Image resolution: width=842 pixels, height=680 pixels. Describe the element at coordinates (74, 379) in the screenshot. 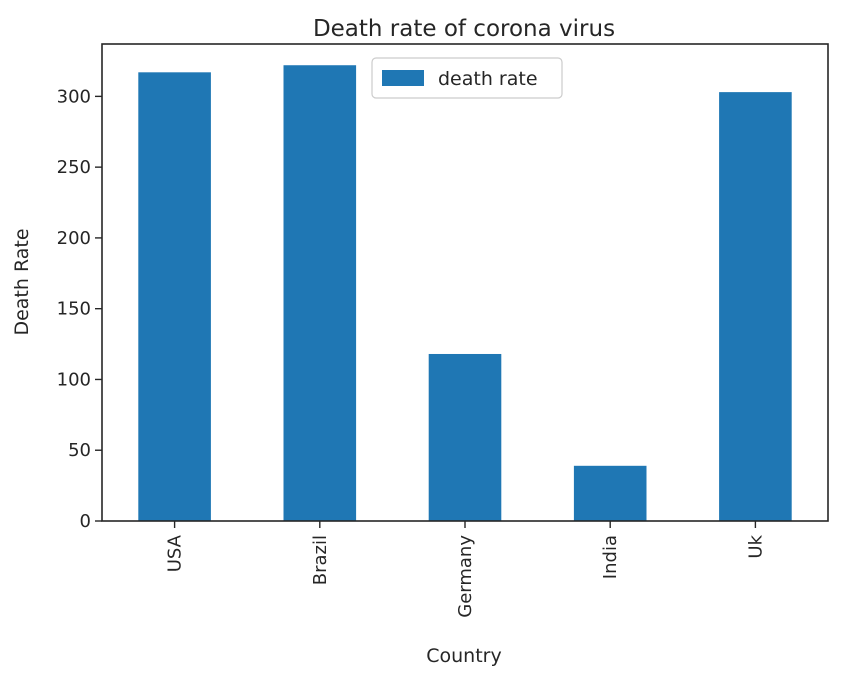

I see `y-tick-label: 100` at that location.